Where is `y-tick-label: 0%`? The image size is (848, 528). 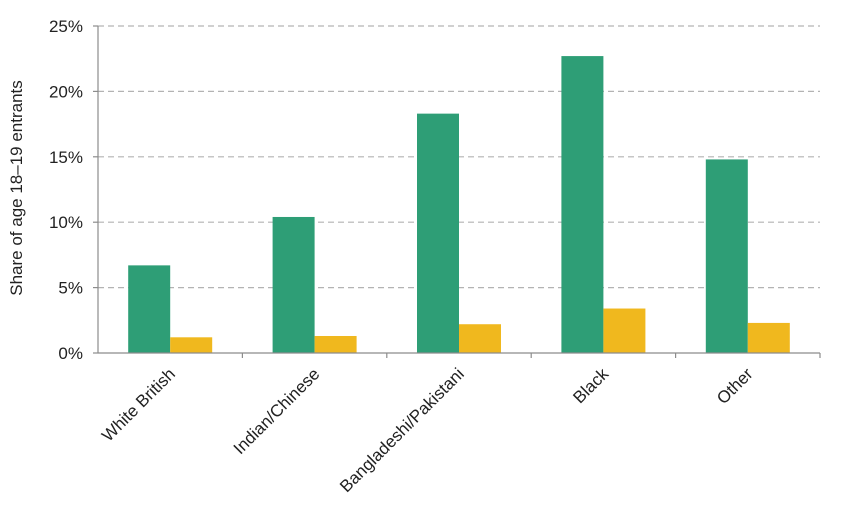
y-tick-label: 0% is located at coordinates (70, 353).